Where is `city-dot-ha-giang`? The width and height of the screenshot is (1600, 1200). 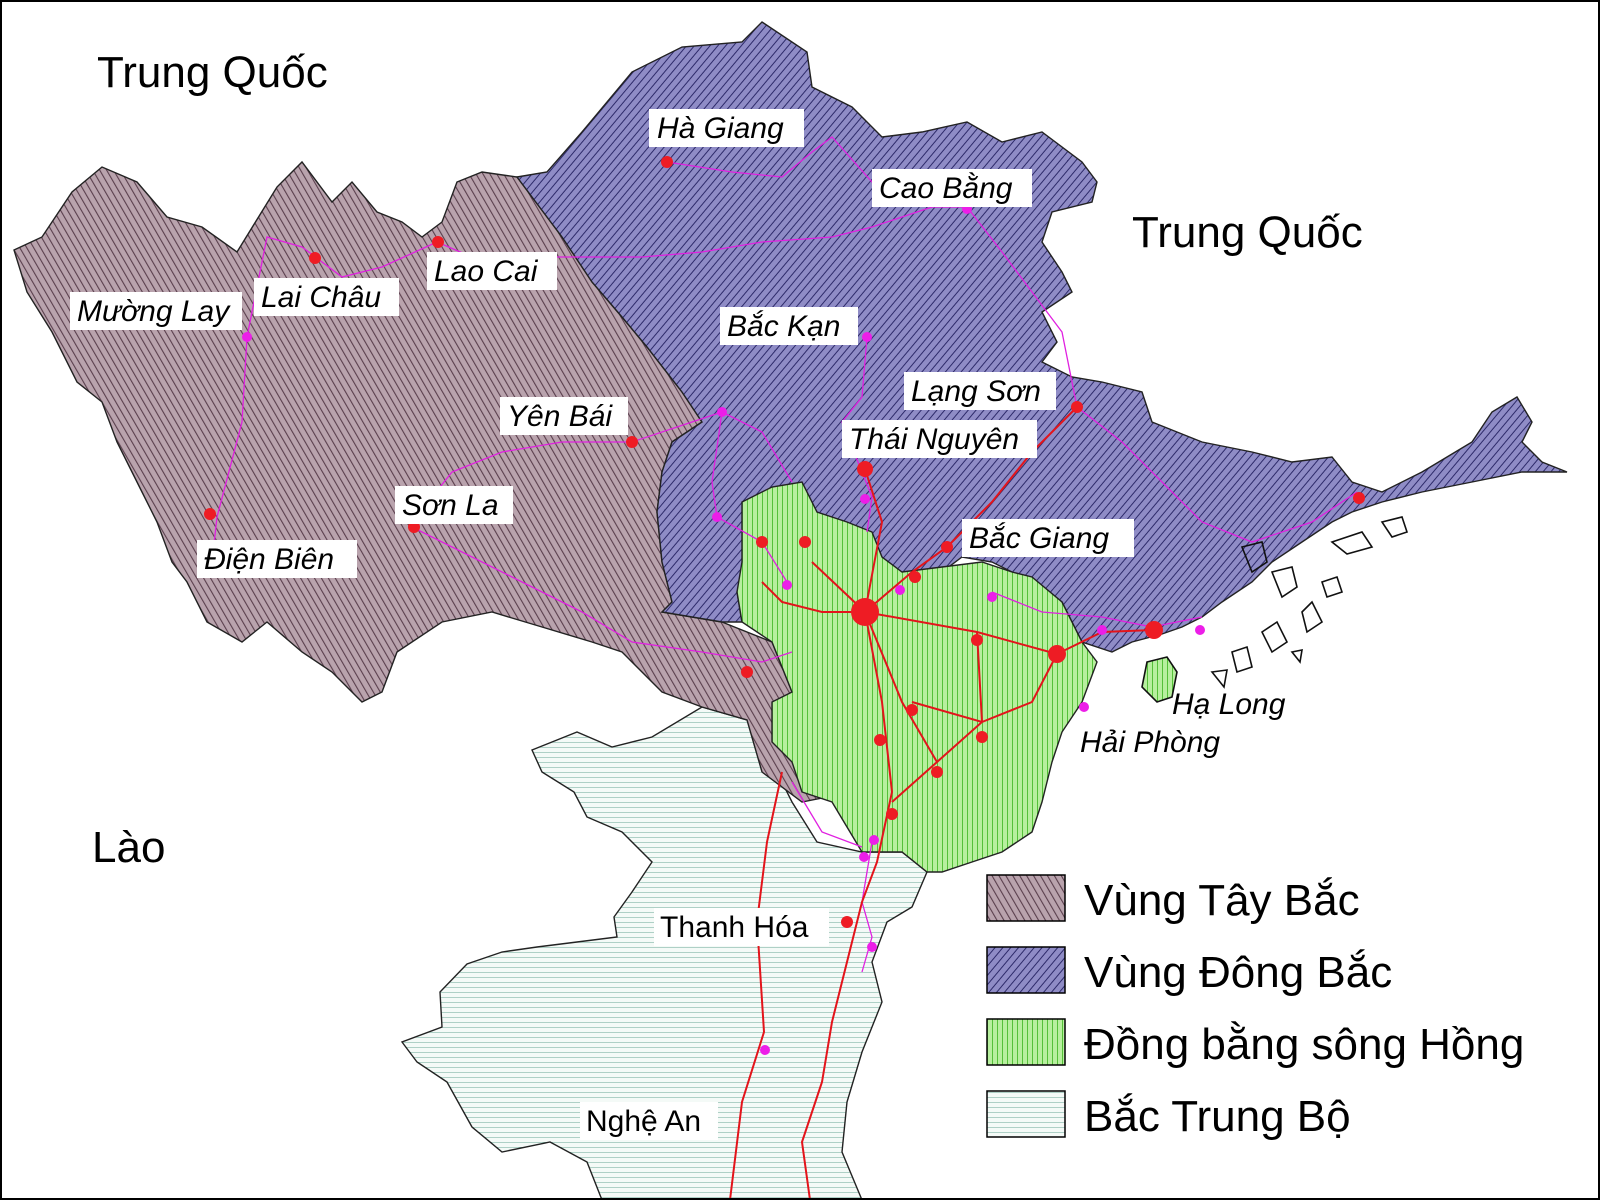 city-dot-ha-giang is located at coordinates (667, 162).